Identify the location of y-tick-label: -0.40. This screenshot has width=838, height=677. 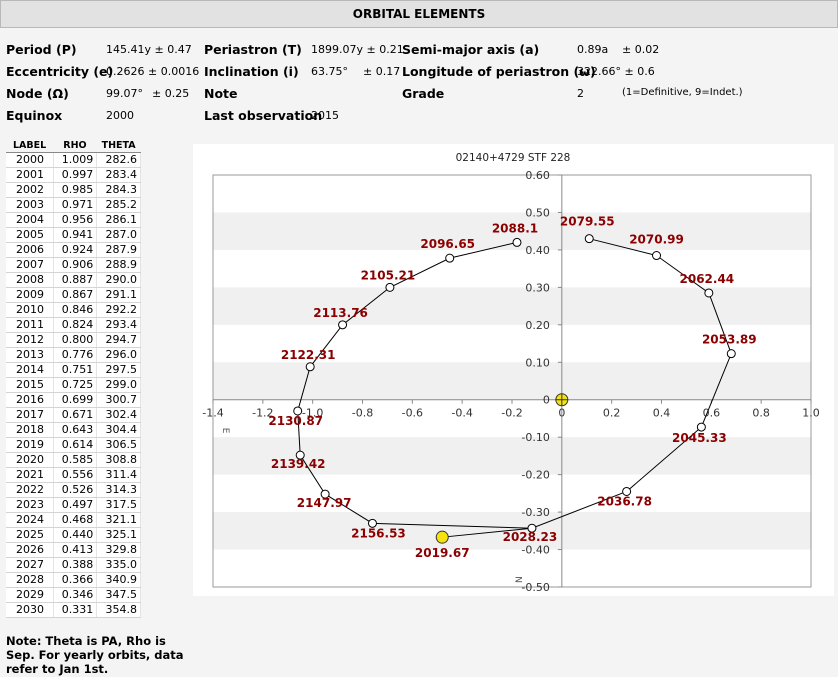
(535, 550).